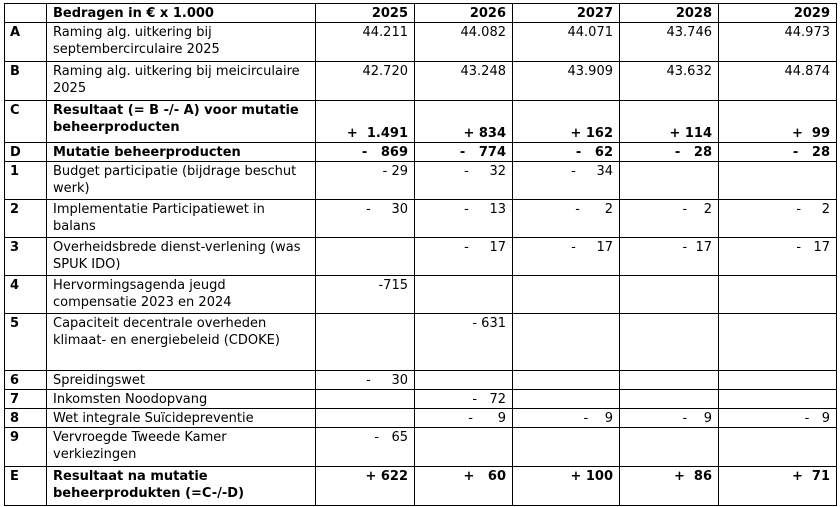  Describe the element at coordinates (365, 152) in the screenshot. I see `row-value: - 869` at that location.